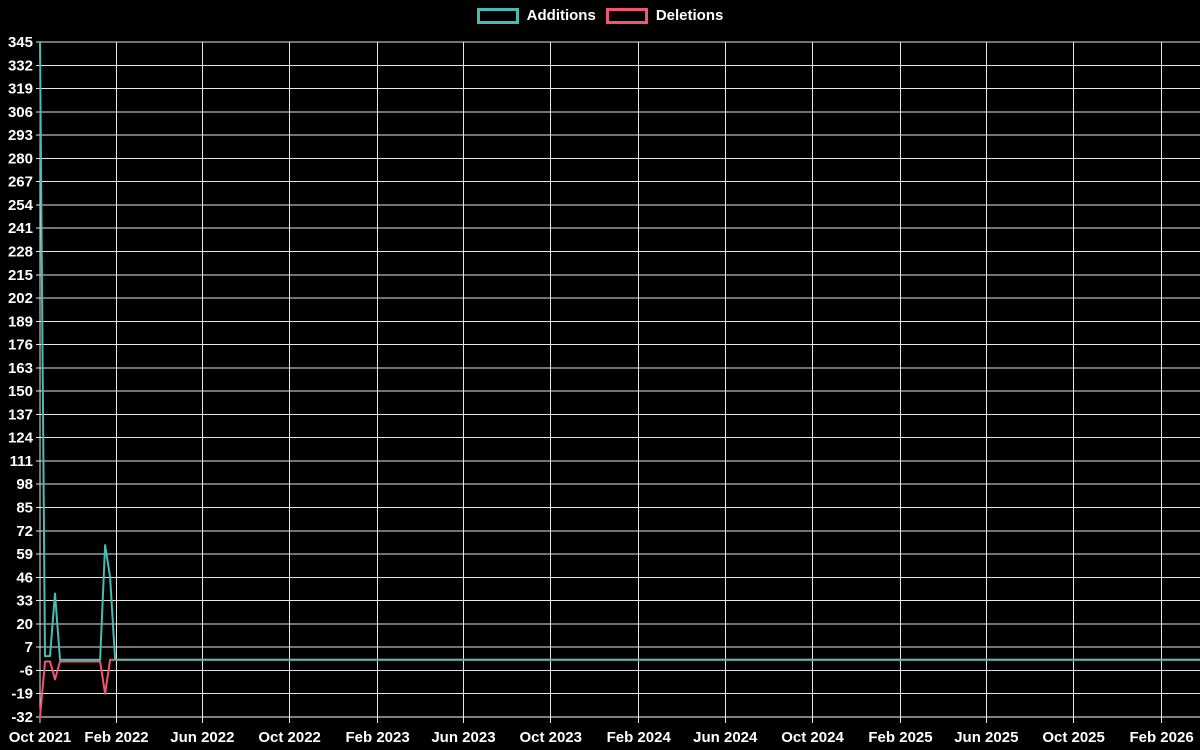 This screenshot has width=1200, height=750. I want to click on y-tick-label: 111, so click(21, 461).